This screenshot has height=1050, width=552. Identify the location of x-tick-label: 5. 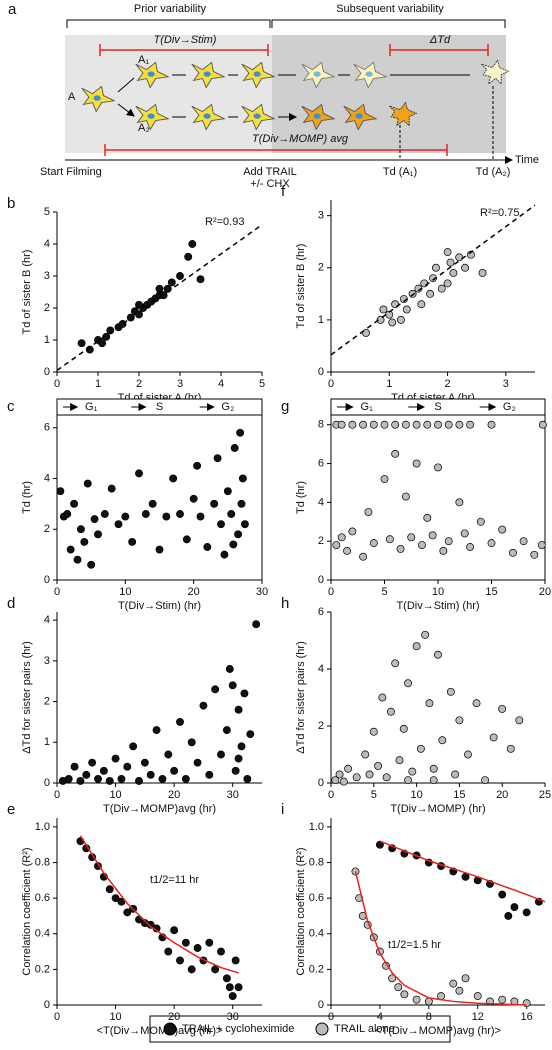
(374, 795).